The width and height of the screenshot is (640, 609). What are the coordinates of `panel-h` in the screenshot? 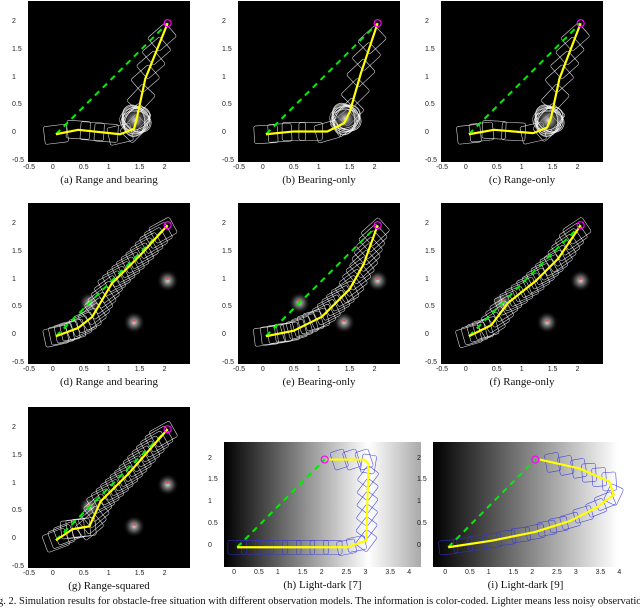 It's located at (322, 504).